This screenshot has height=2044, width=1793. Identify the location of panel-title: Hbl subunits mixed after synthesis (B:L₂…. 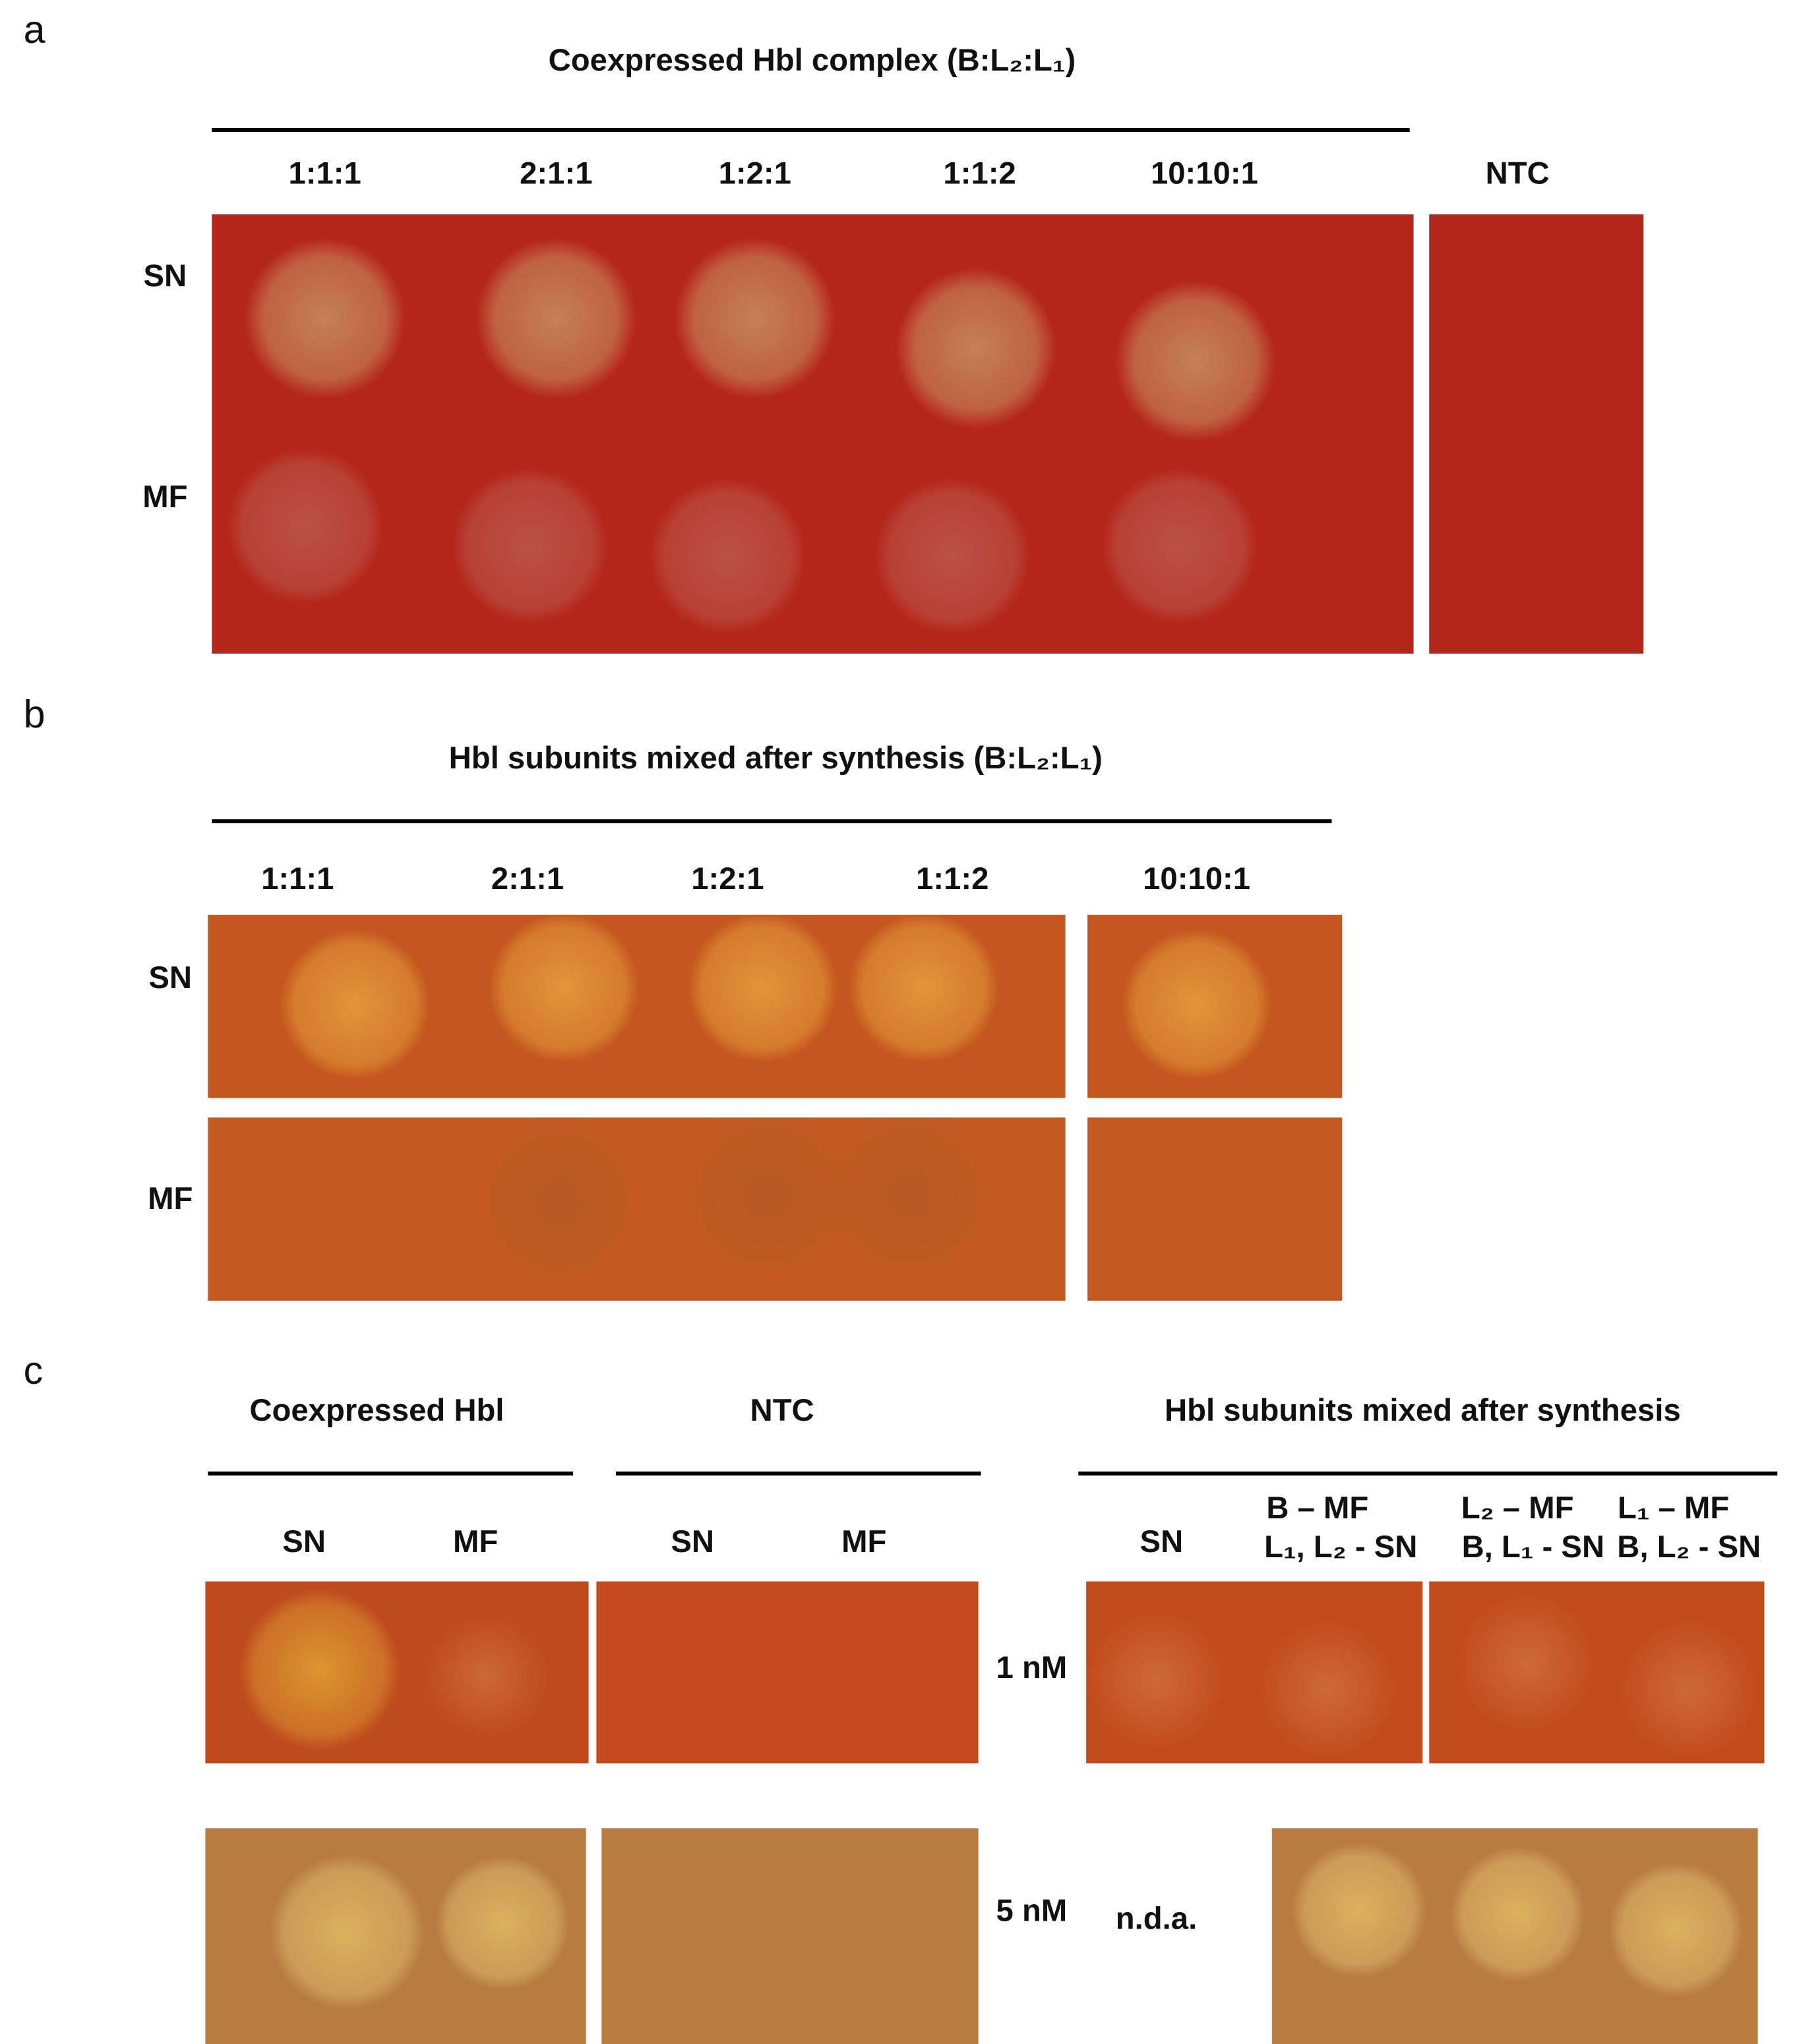
(776, 758).